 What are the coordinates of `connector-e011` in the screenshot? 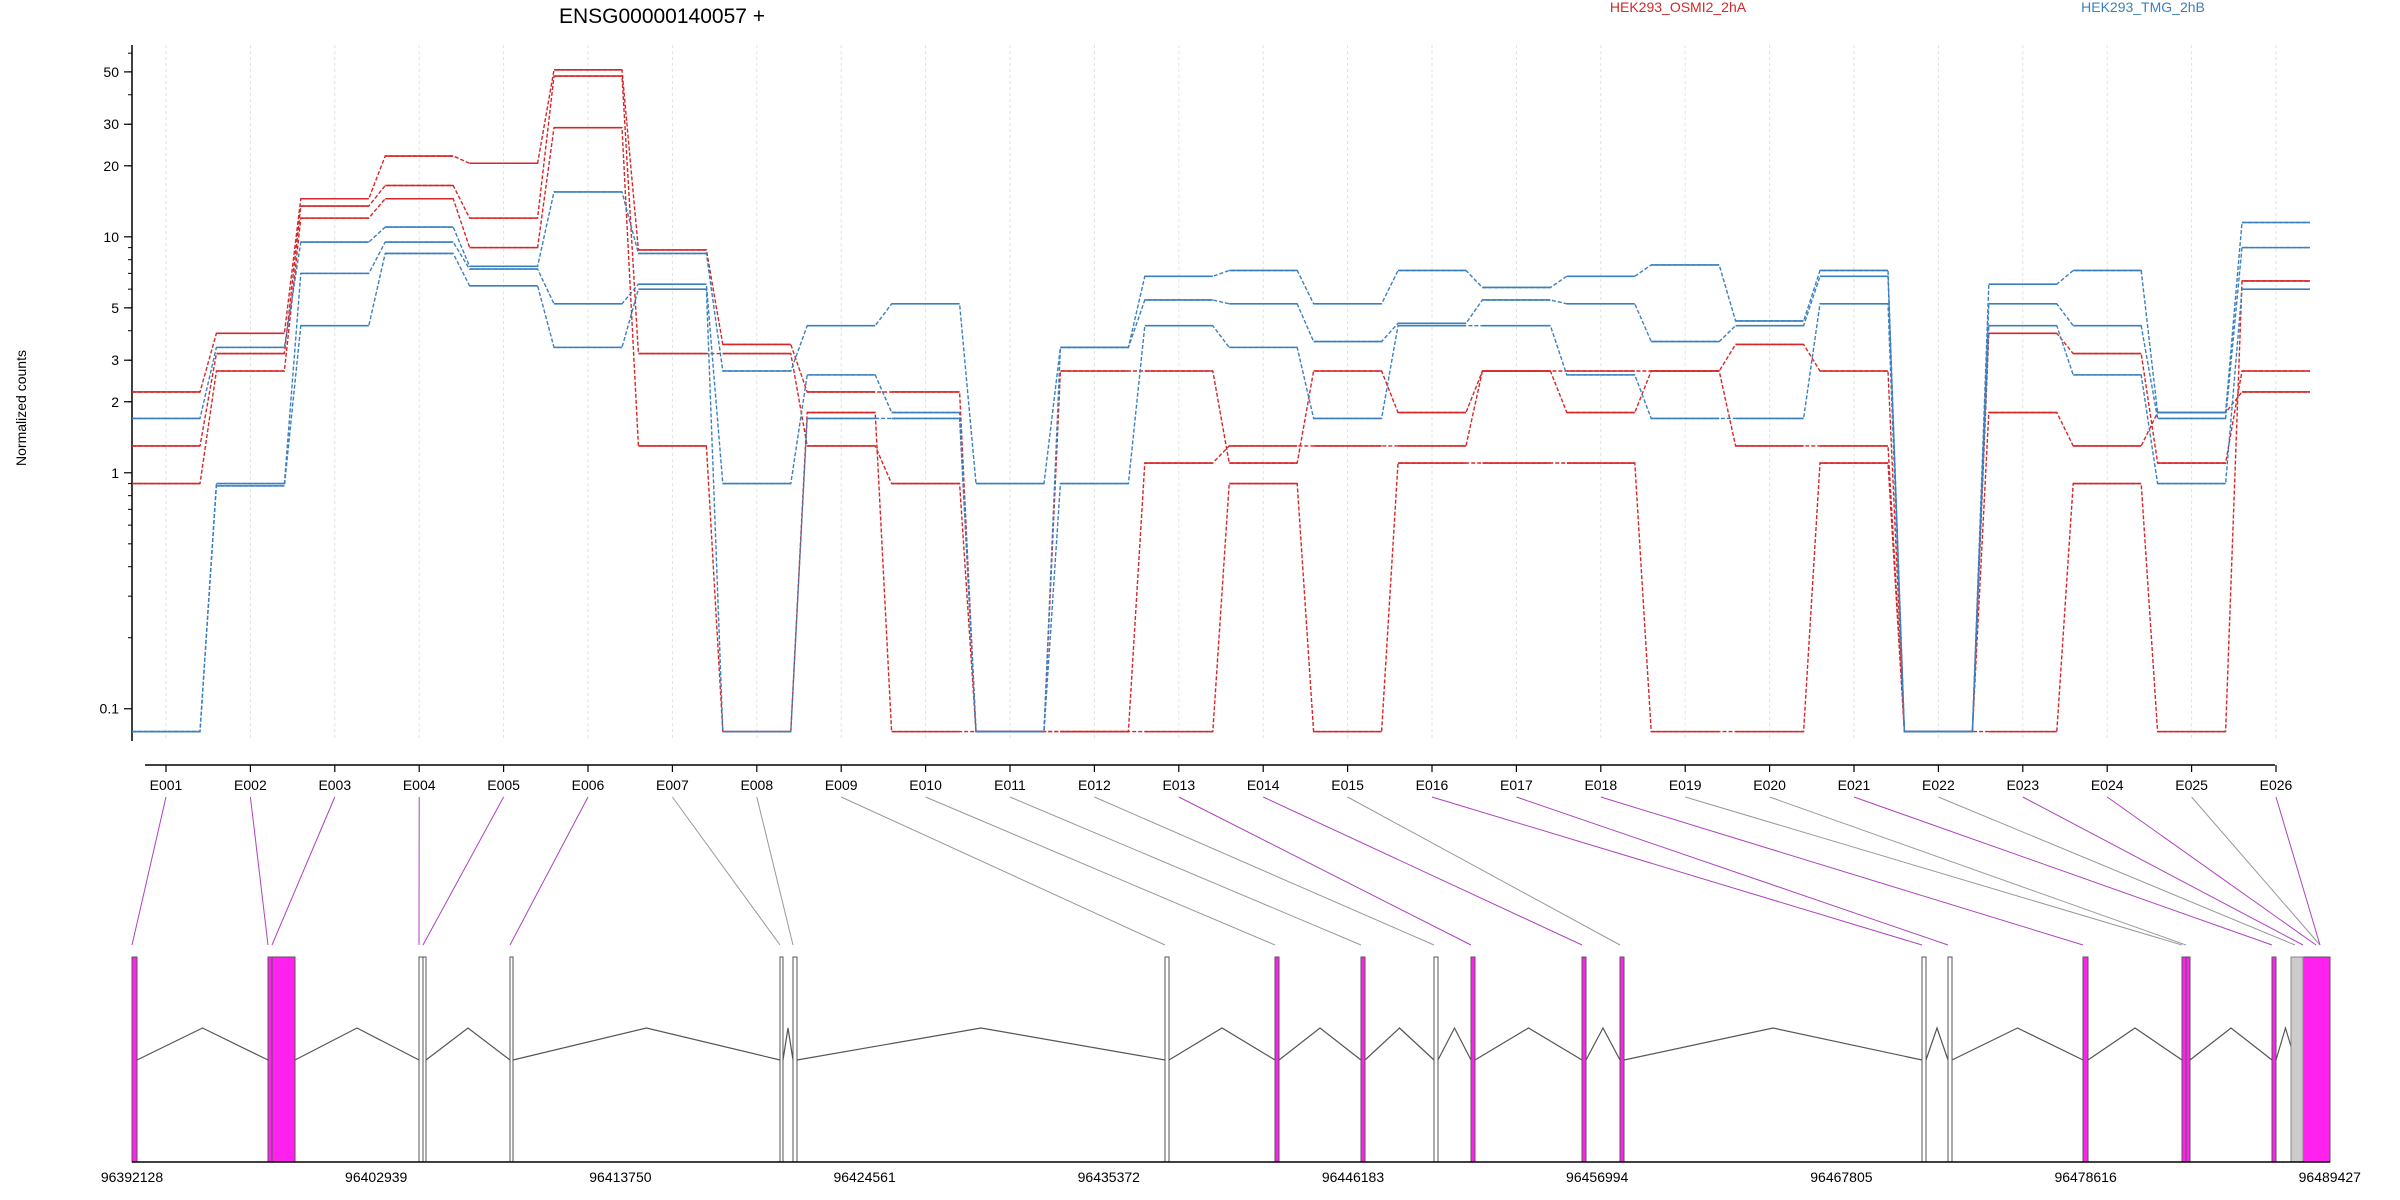 It's located at (1185, 871).